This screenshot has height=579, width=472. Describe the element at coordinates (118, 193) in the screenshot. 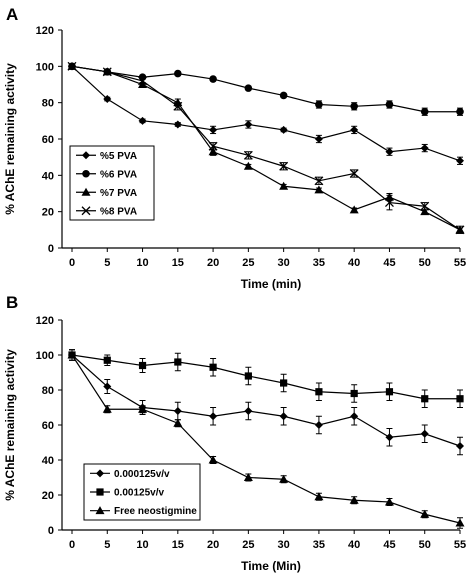

I see `legend-entry: %7 PVA` at that location.